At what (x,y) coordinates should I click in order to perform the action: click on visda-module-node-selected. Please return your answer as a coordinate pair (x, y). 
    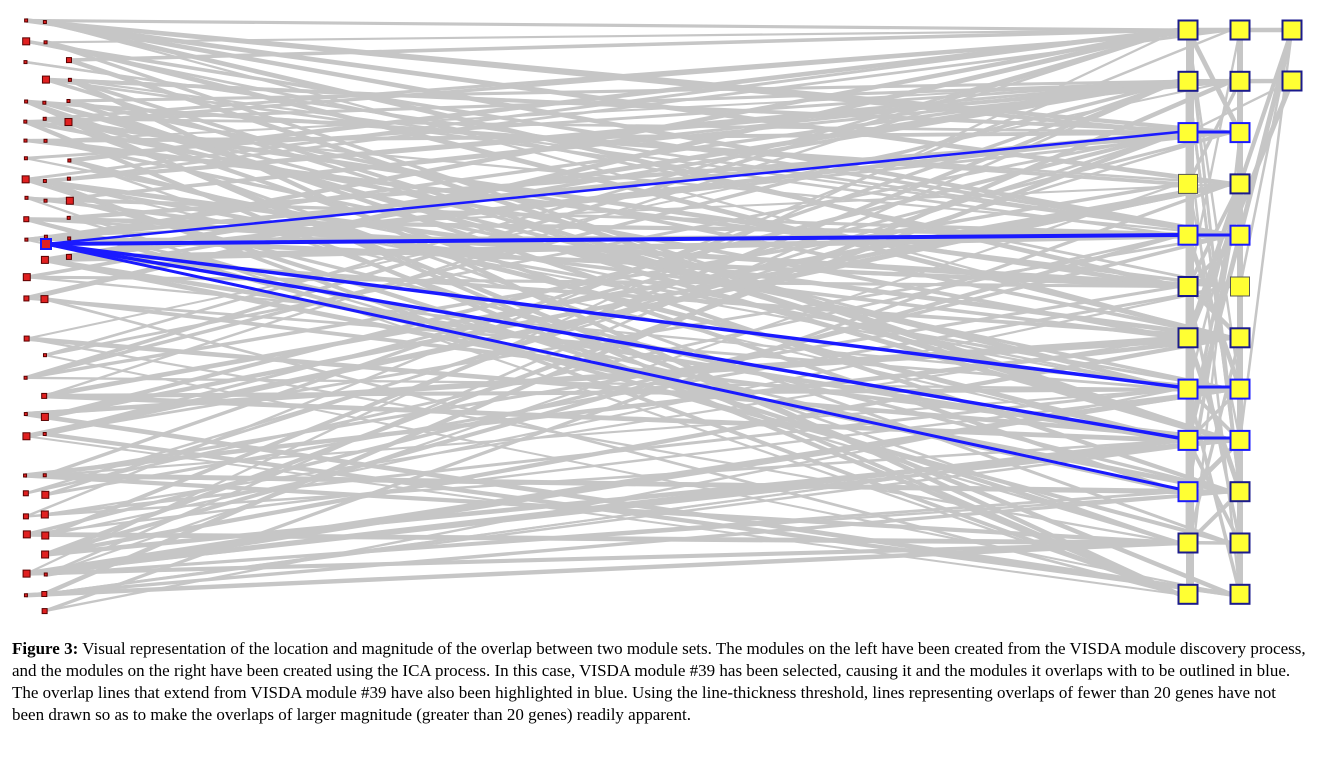
    Looking at the image, I should click on (46, 244).